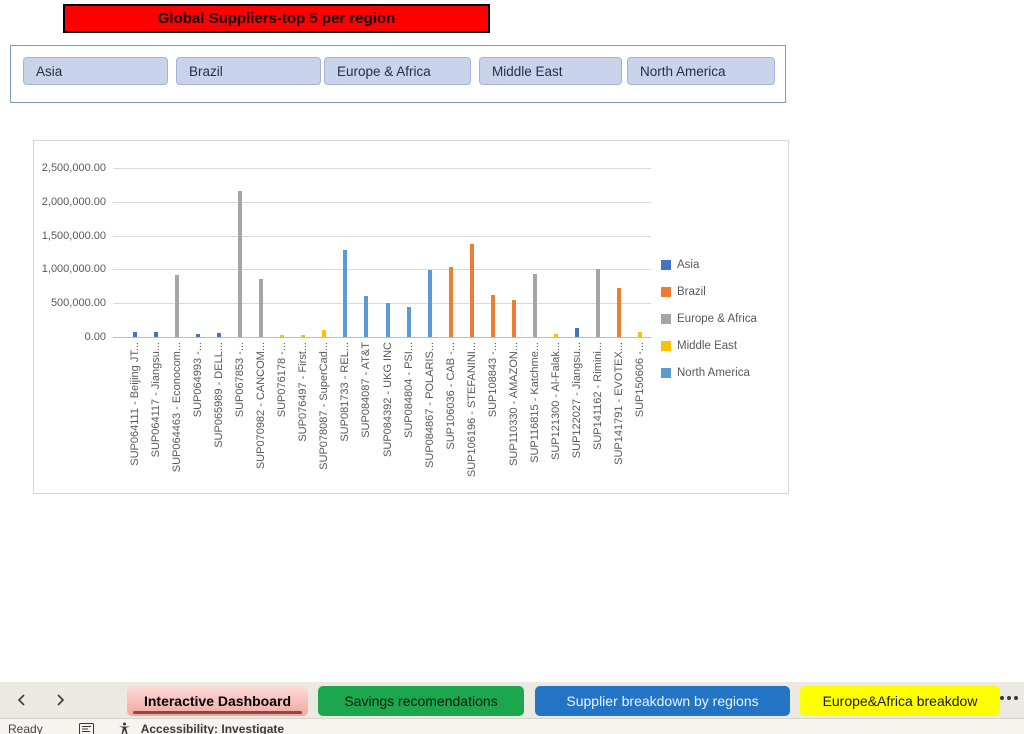 The image size is (1024, 734). What do you see at coordinates (73, 168) in the screenshot?
I see `y-axis-tick-label: 2,500,000.00` at bounding box center [73, 168].